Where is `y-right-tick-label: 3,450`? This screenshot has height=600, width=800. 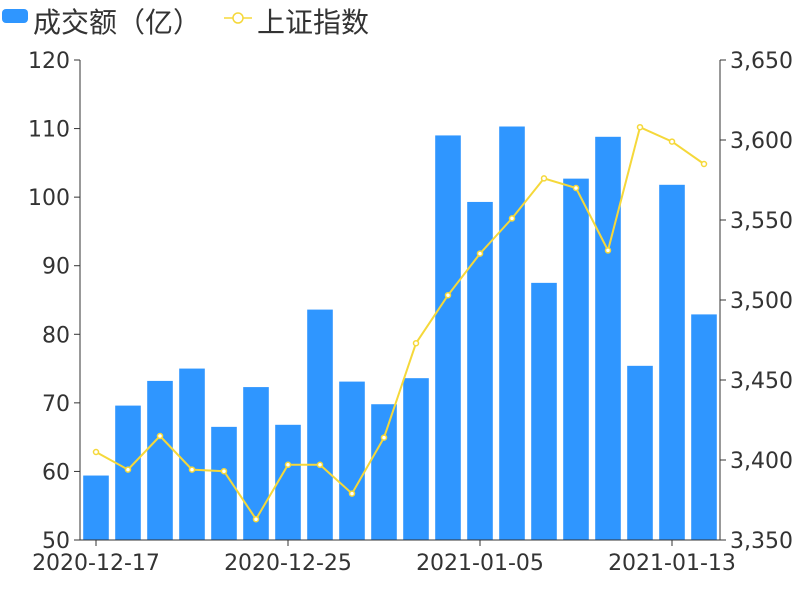 y-right-tick-label: 3,450 is located at coordinates (761, 381).